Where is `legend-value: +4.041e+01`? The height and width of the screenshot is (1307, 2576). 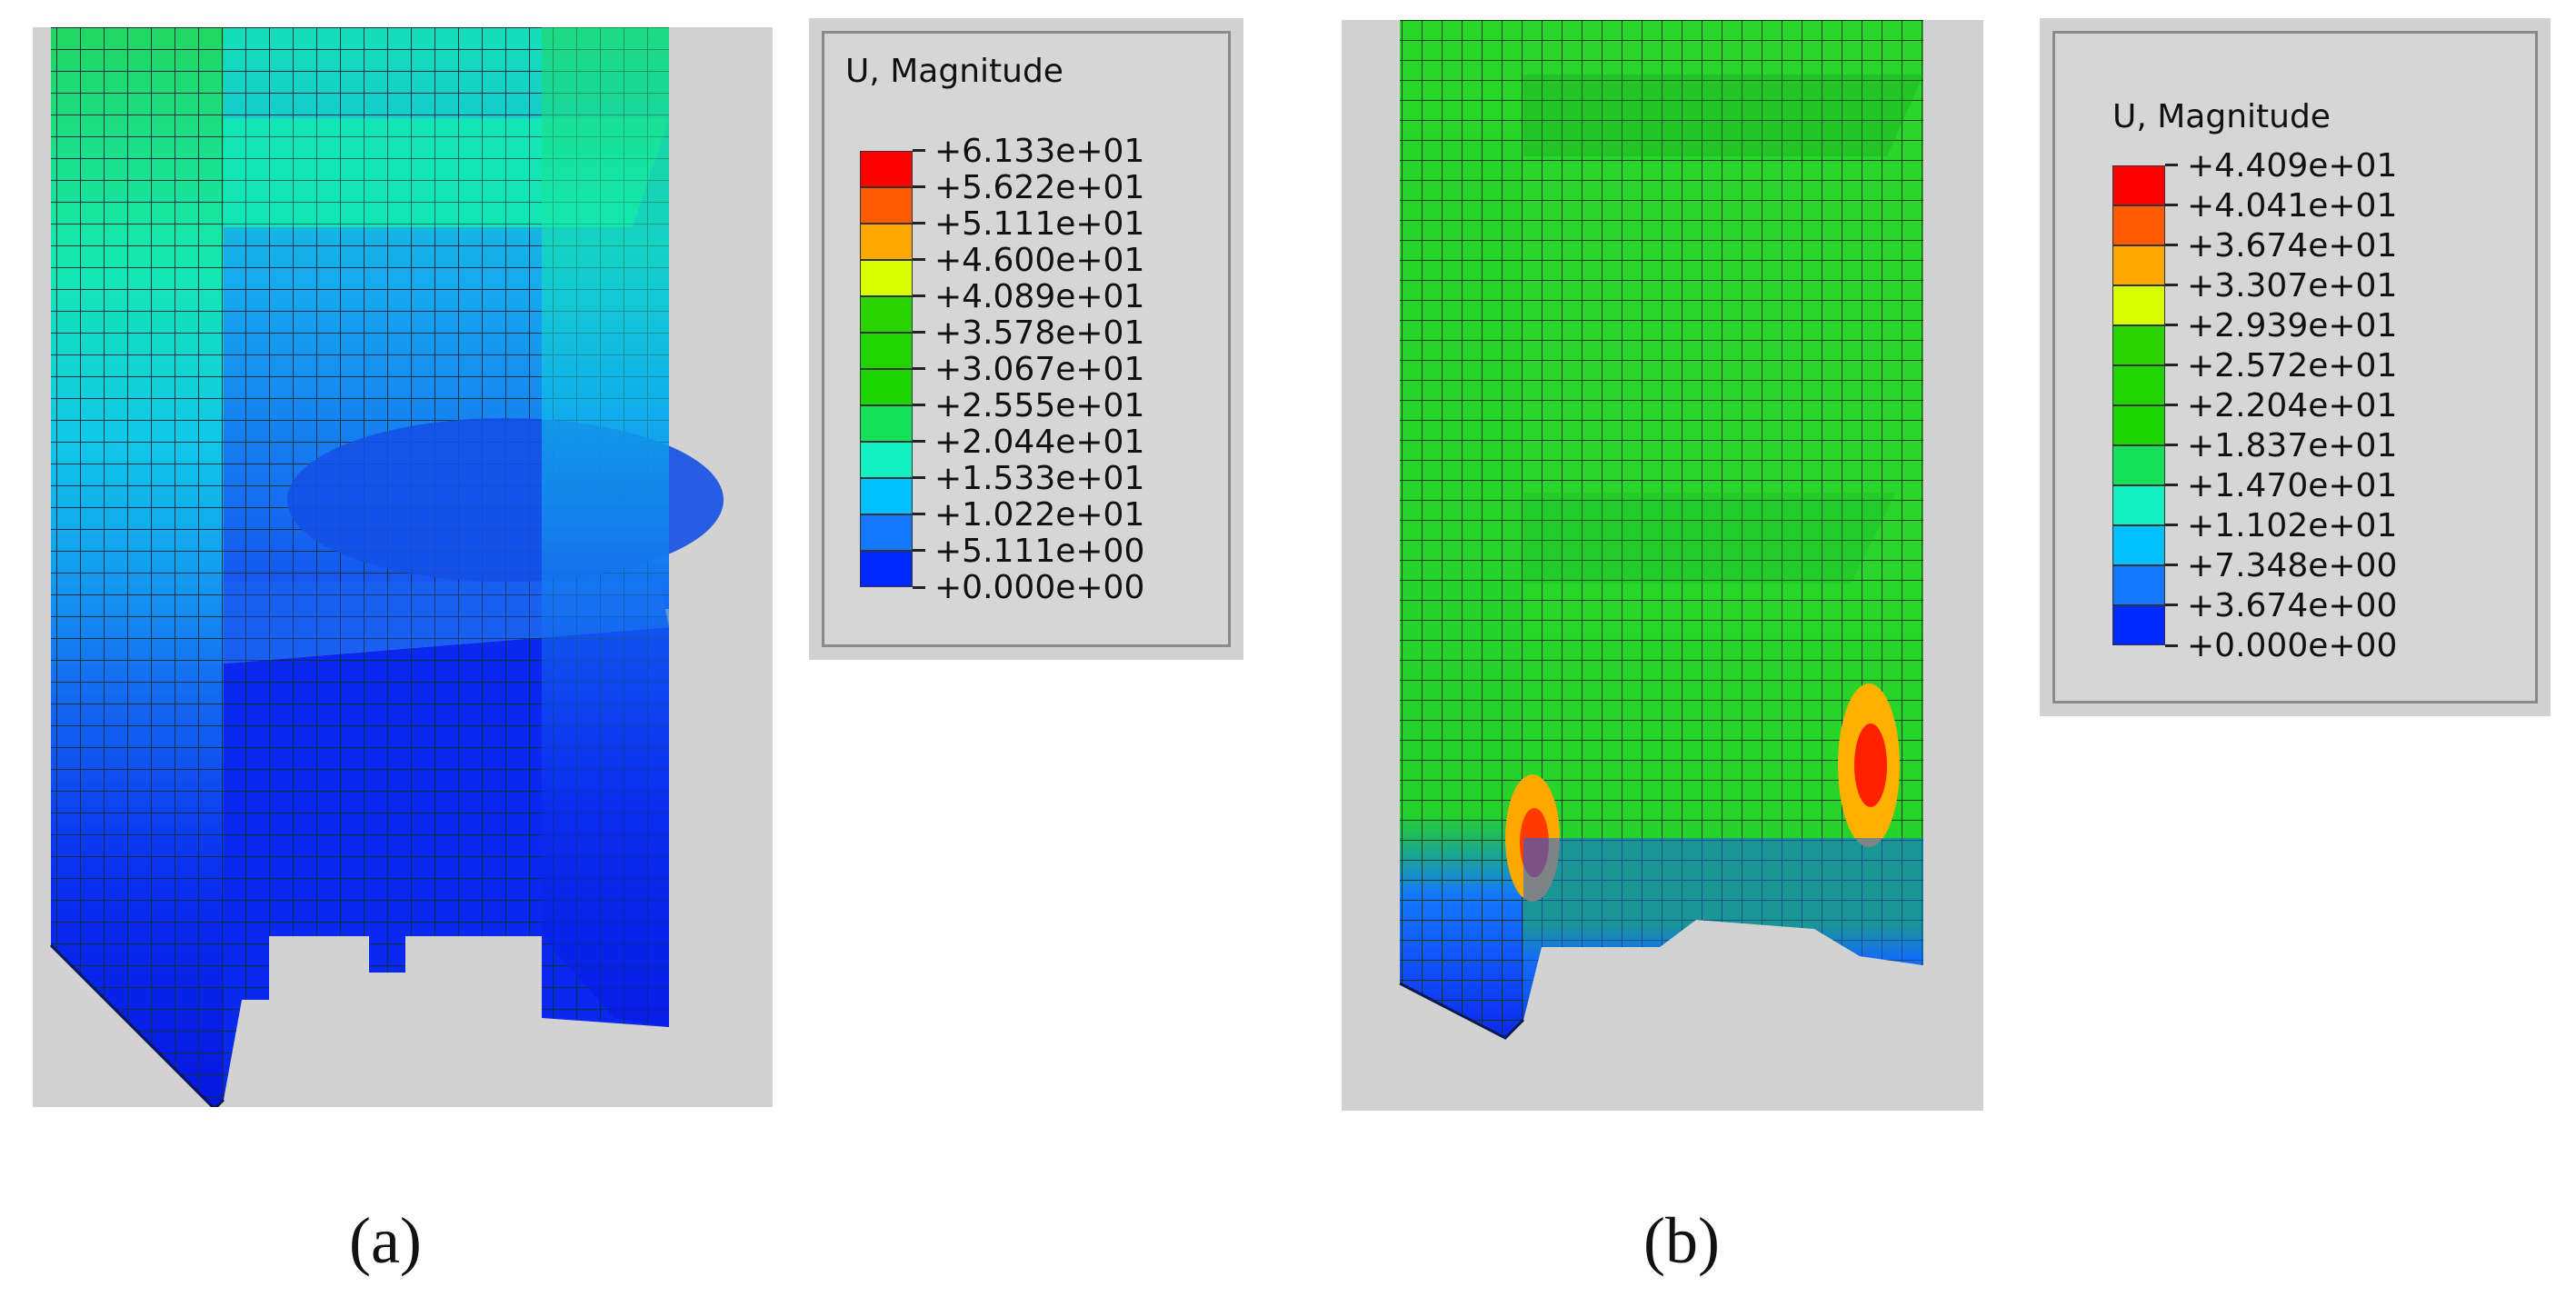
legend-value: +4.041e+01 is located at coordinates (2292, 206).